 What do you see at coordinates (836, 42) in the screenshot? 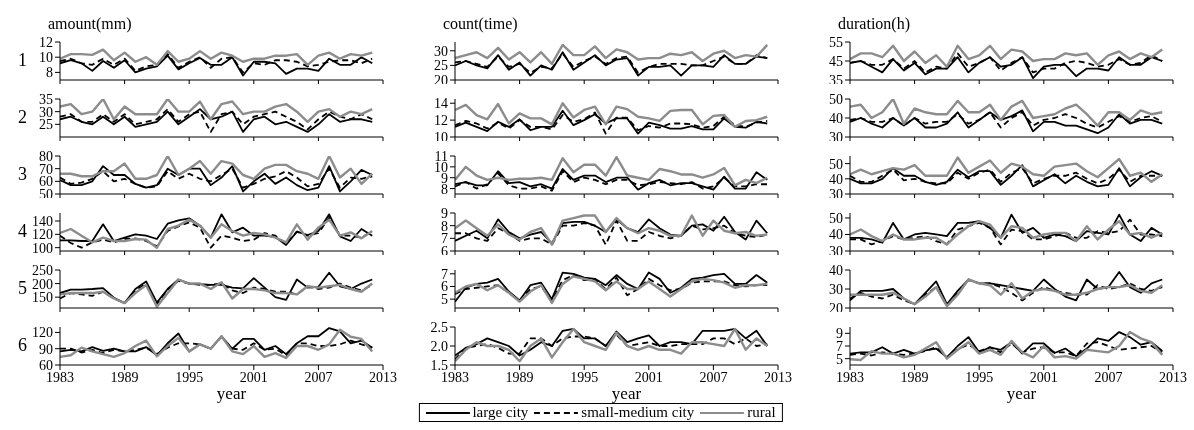
I see `y-tick-label: 55` at bounding box center [836, 42].